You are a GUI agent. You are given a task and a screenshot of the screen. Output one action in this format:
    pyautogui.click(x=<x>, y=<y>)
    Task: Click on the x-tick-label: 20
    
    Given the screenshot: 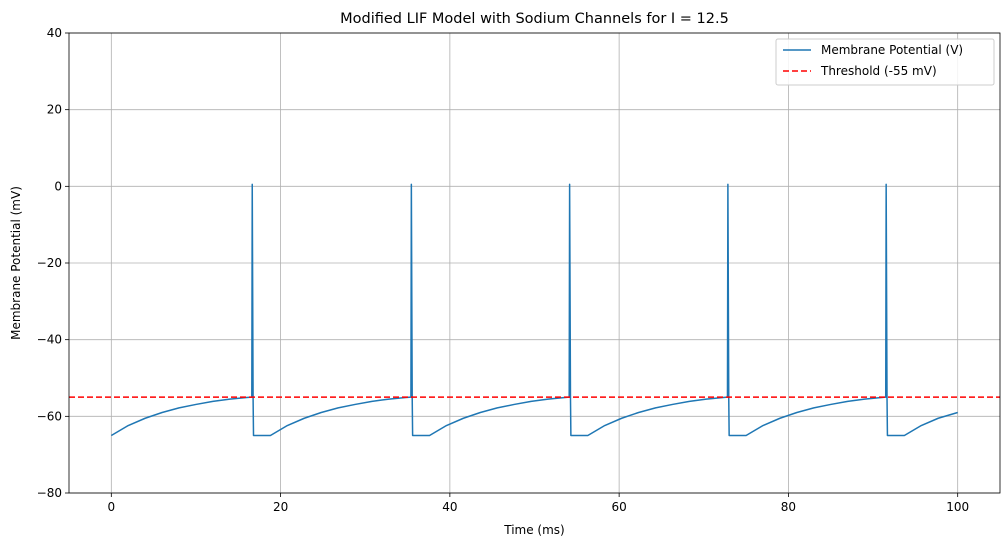 What is the action you would take?
    pyautogui.click(x=280, y=507)
    